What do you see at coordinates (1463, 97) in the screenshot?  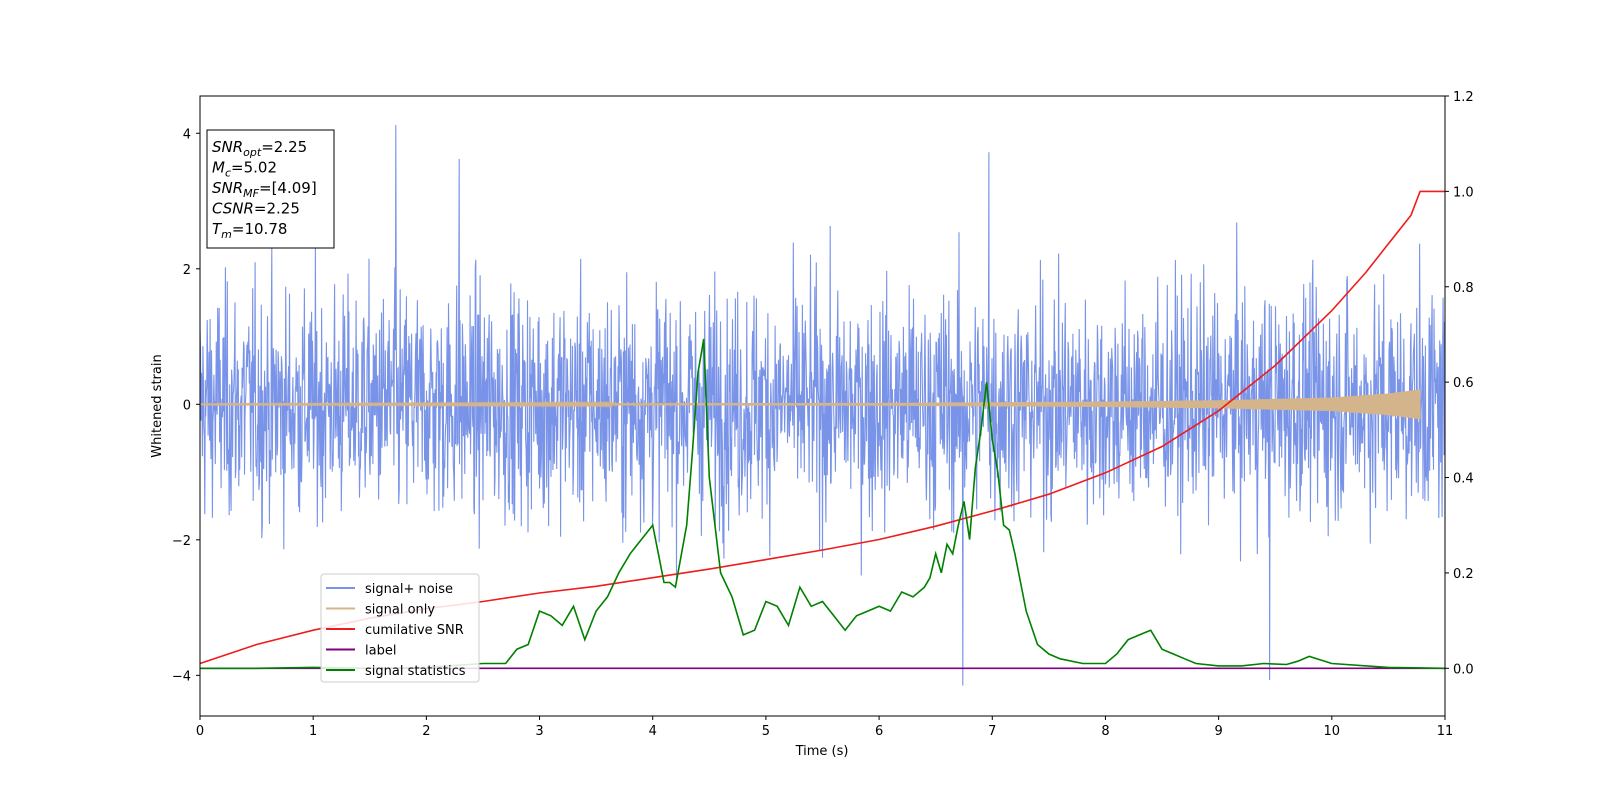 I see `y2-tick-label: 1.2` at bounding box center [1463, 97].